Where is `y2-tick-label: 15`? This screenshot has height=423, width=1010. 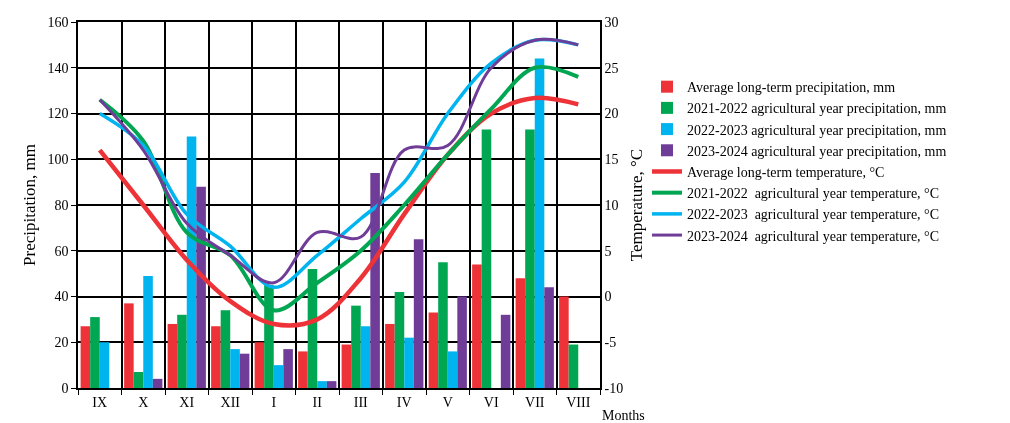
y2-tick-label: 15 is located at coordinates (611, 160).